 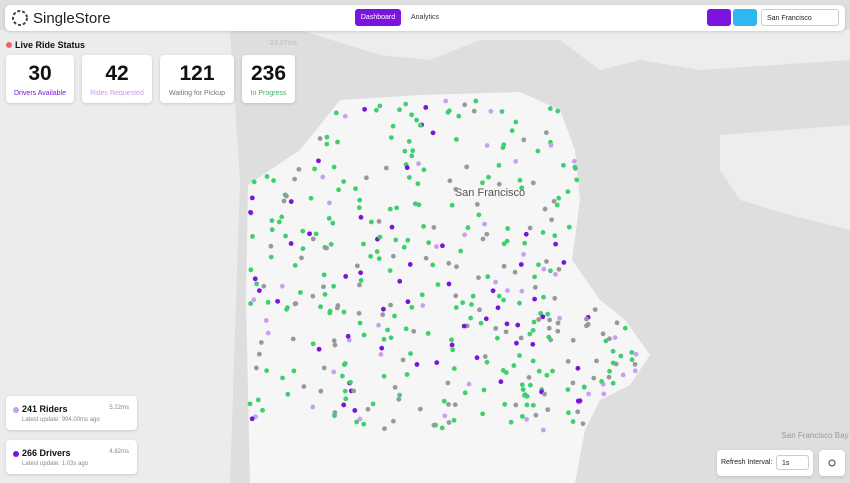 I want to click on nav-analytics: Analytics, so click(x=424, y=17).